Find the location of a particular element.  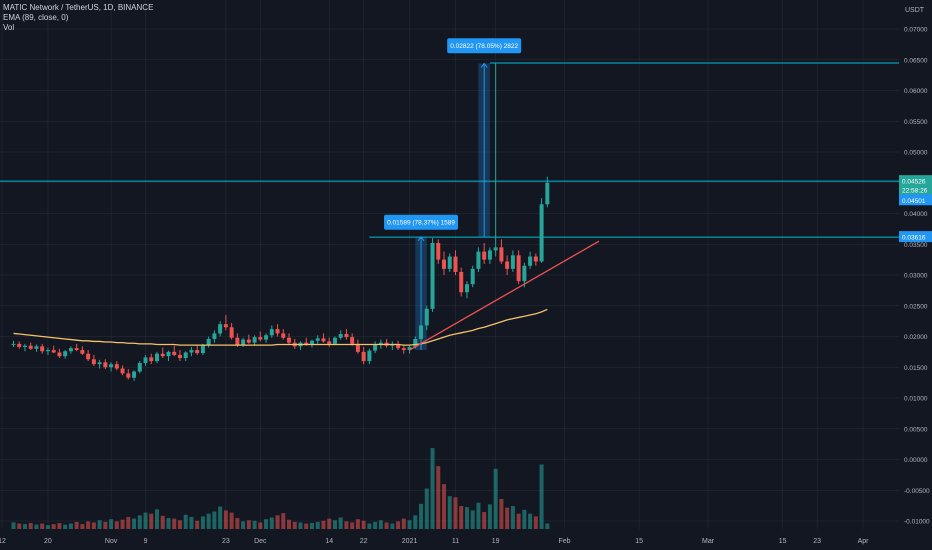

time-tick-label: 12 is located at coordinates (3, 541).